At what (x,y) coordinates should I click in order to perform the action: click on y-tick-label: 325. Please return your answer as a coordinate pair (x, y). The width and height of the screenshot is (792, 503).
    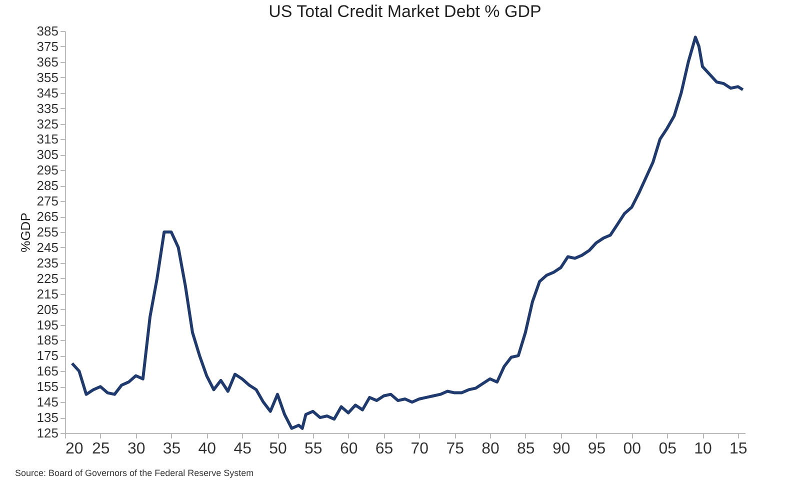
    Looking at the image, I should click on (47, 124).